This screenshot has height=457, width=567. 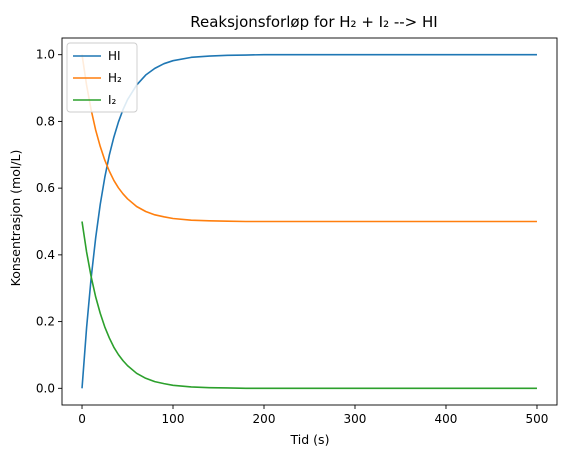 I want to click on x-tick-label: 200, so click(x=264, y=419).